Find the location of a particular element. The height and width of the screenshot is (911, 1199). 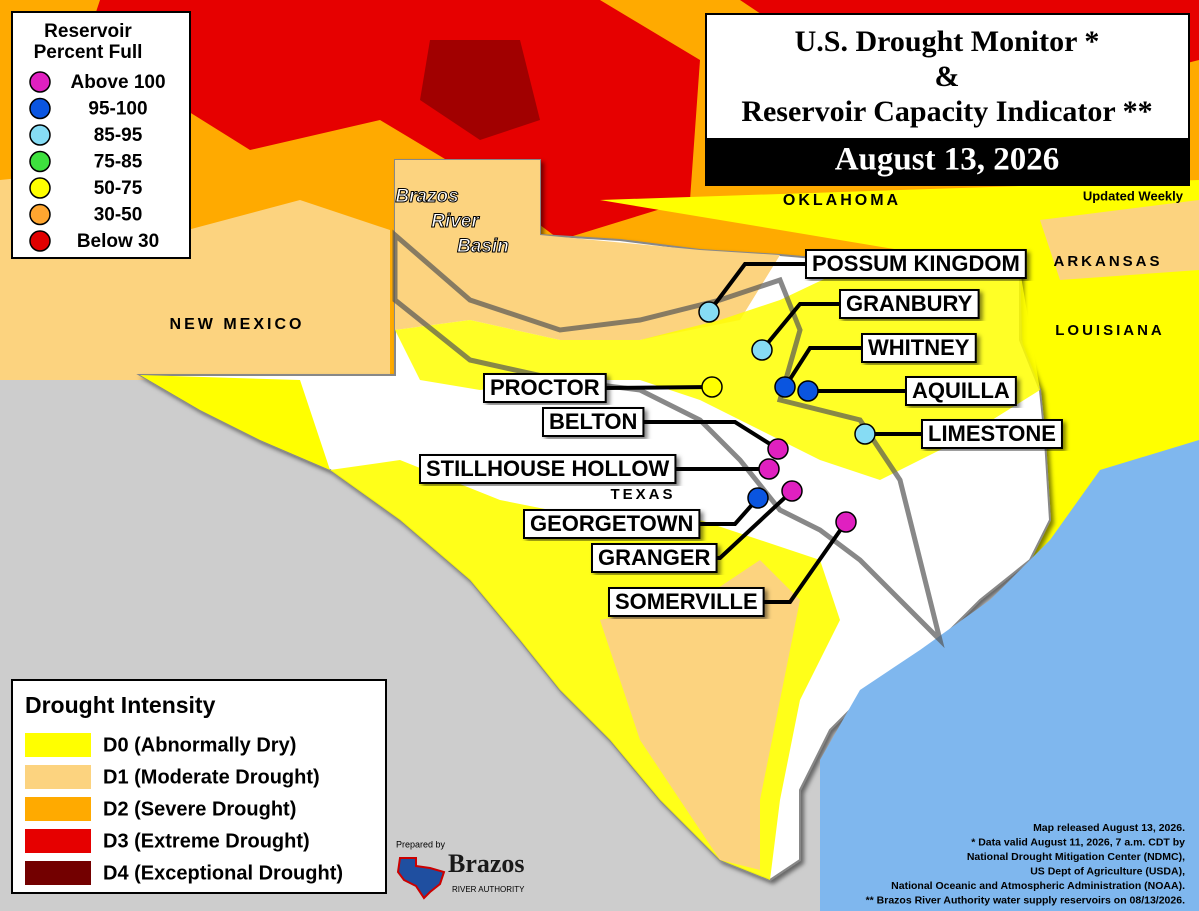

logo-name: Brazos is located at coordinates (486, 863).